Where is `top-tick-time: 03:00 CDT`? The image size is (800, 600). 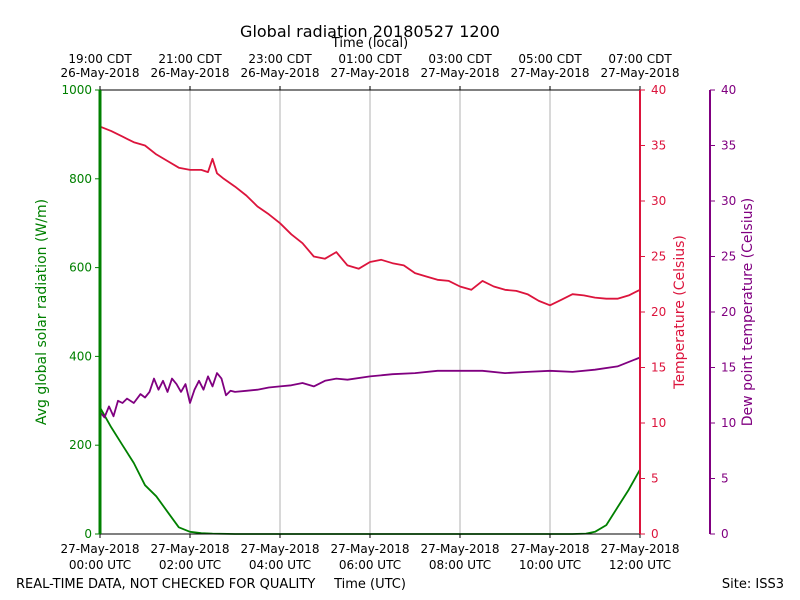 top-tick-time: 03:00 CDT is located at coordinates (460, 59).